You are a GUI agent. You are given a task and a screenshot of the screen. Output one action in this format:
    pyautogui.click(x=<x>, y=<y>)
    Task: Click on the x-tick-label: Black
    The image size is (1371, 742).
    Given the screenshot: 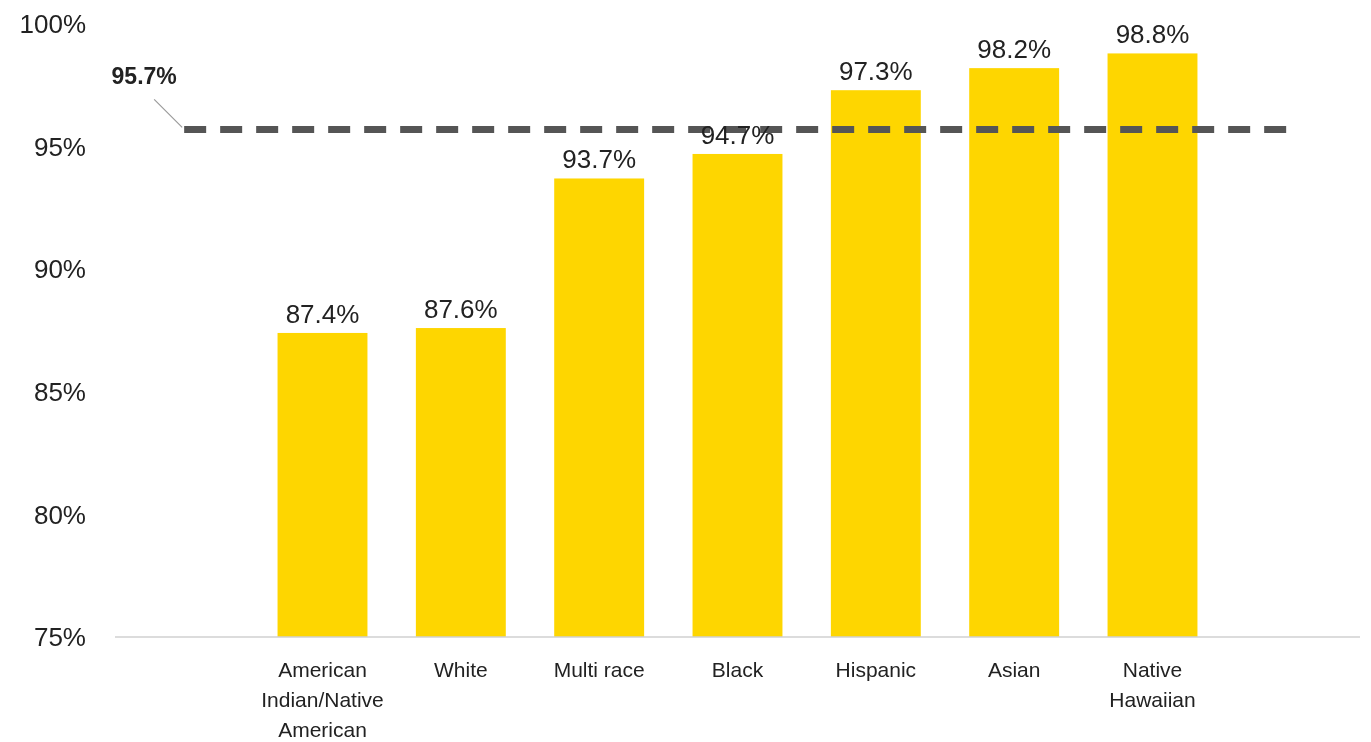 What is the action you would take?
    pyautogui.click(x=737, y=669)
    